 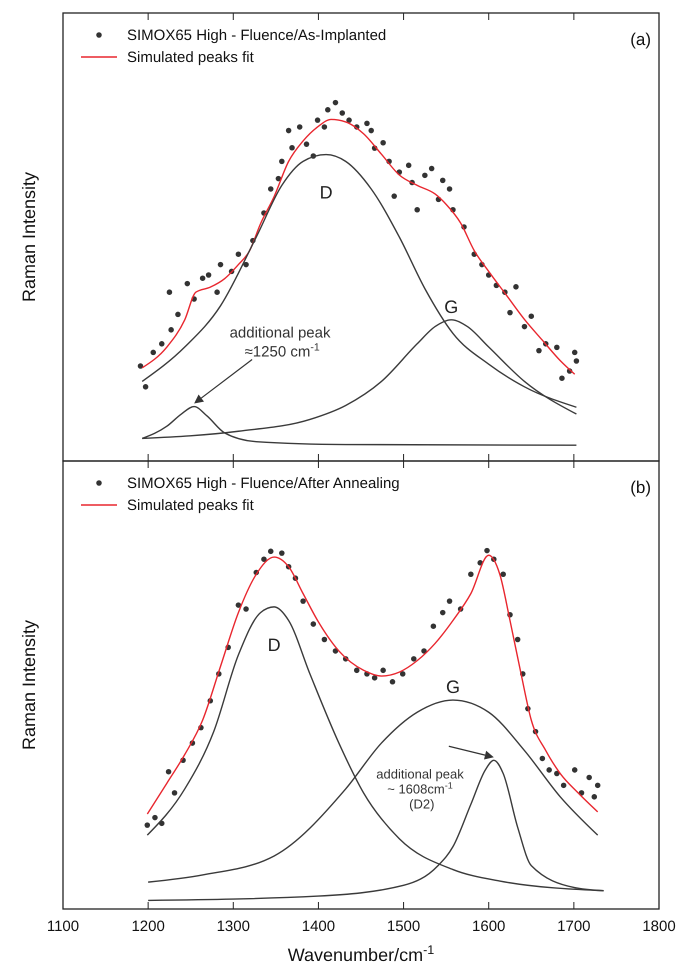 What do you see at coordinates (63, 926) in the screenshot?
I see `x-tick-label: 1100` at bounding box center [63, 926].